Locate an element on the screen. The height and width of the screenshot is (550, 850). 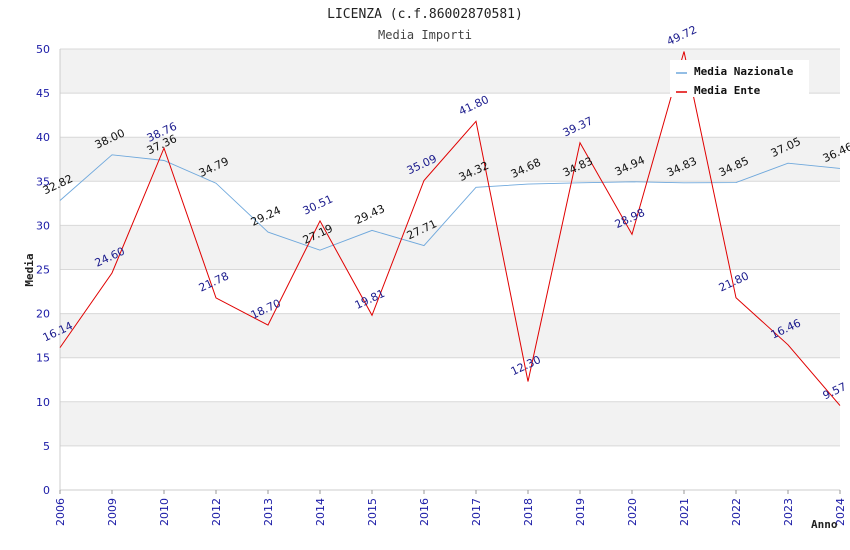
y-tick-label: 50 is located at coordinates (43, 49).